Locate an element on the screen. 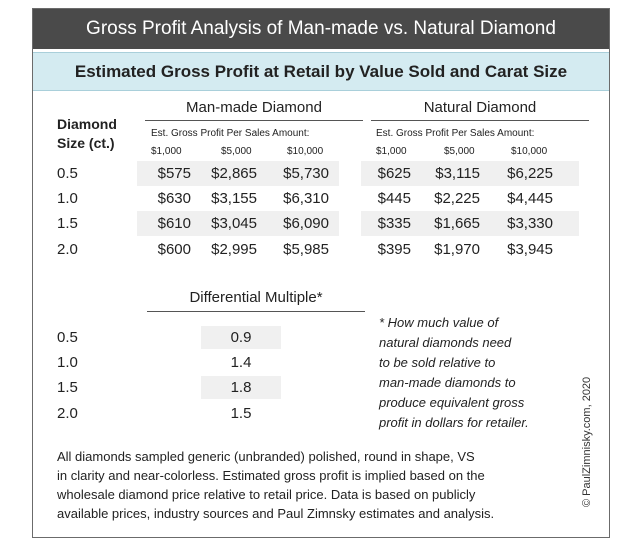  differential-size-label: 2.0 is located at coordinates (67, 413).